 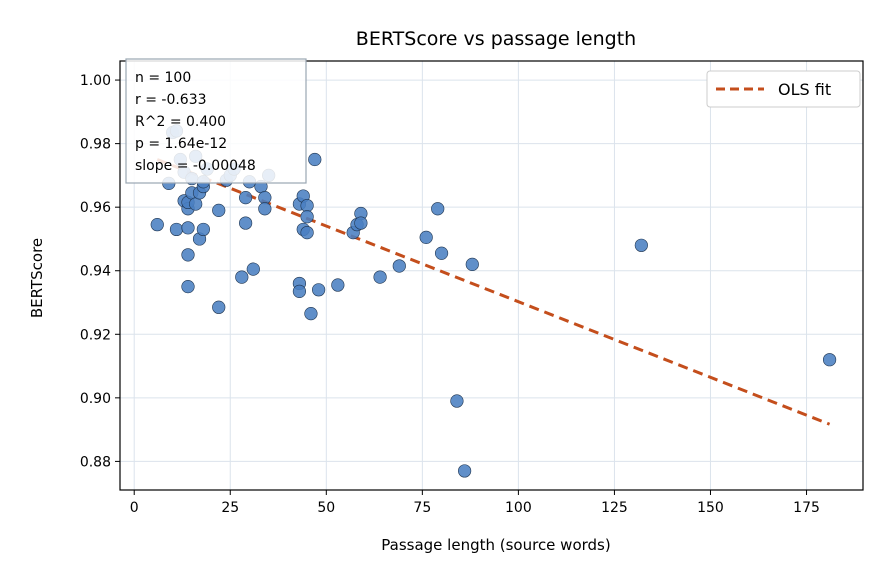 I want to click on stats-r: r = -0.633, so click(x=171, y=100).